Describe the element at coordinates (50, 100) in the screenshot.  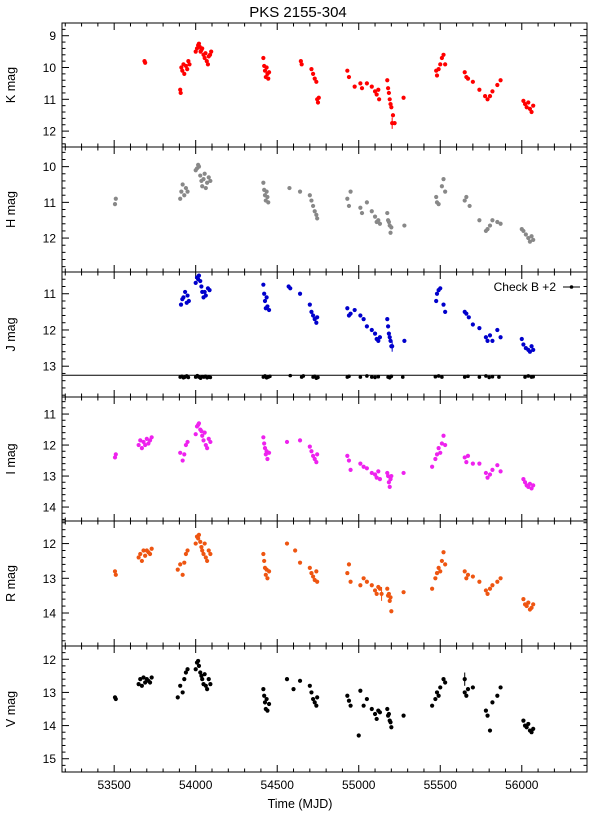
I see `y-tick-label: 11` at that location.